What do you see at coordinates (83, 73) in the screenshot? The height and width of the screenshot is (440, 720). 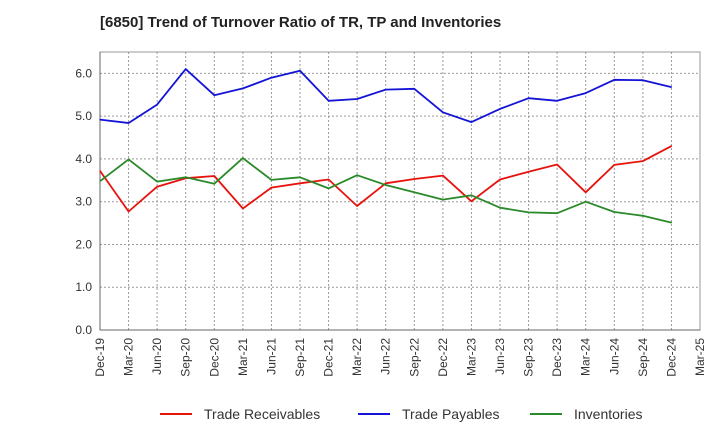 I see `y-tick-label: 6.0` at bounding box center [83, 73].